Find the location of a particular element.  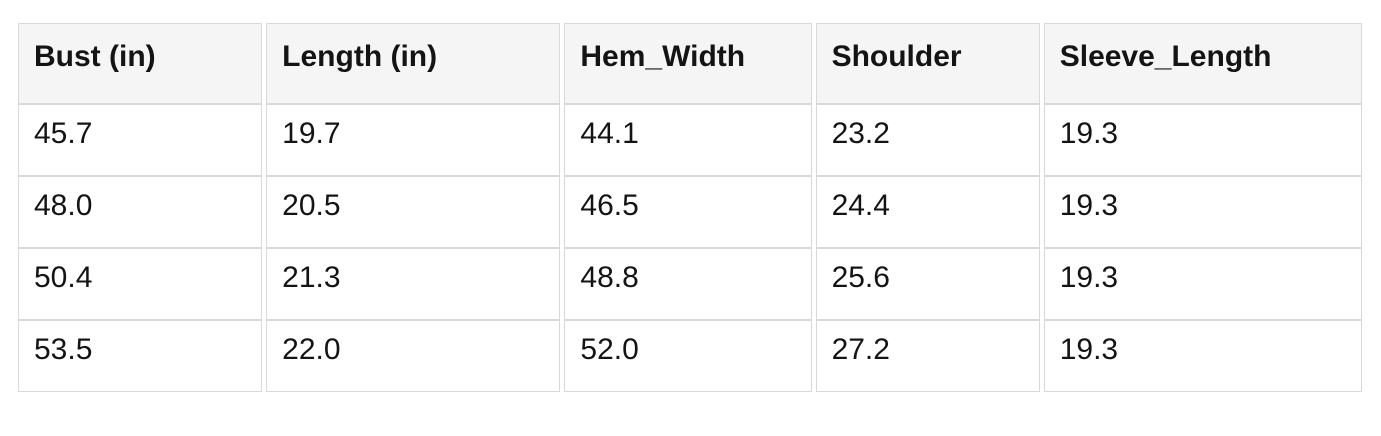

table-cell-1-bust-in: 48.0 is located at coordinates (140, 212).